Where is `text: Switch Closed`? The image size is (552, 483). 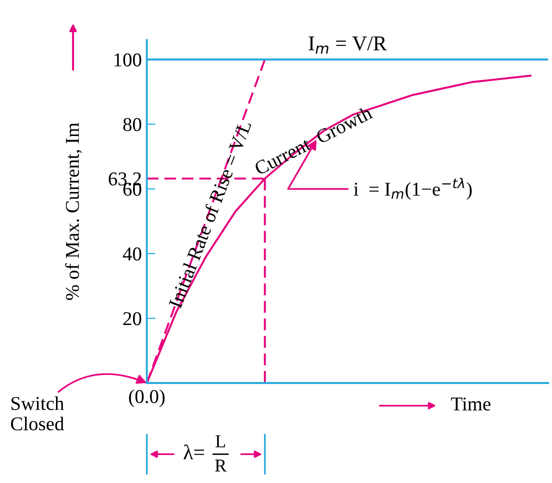 text: Switch Closed is located at coordinates (37, 413).